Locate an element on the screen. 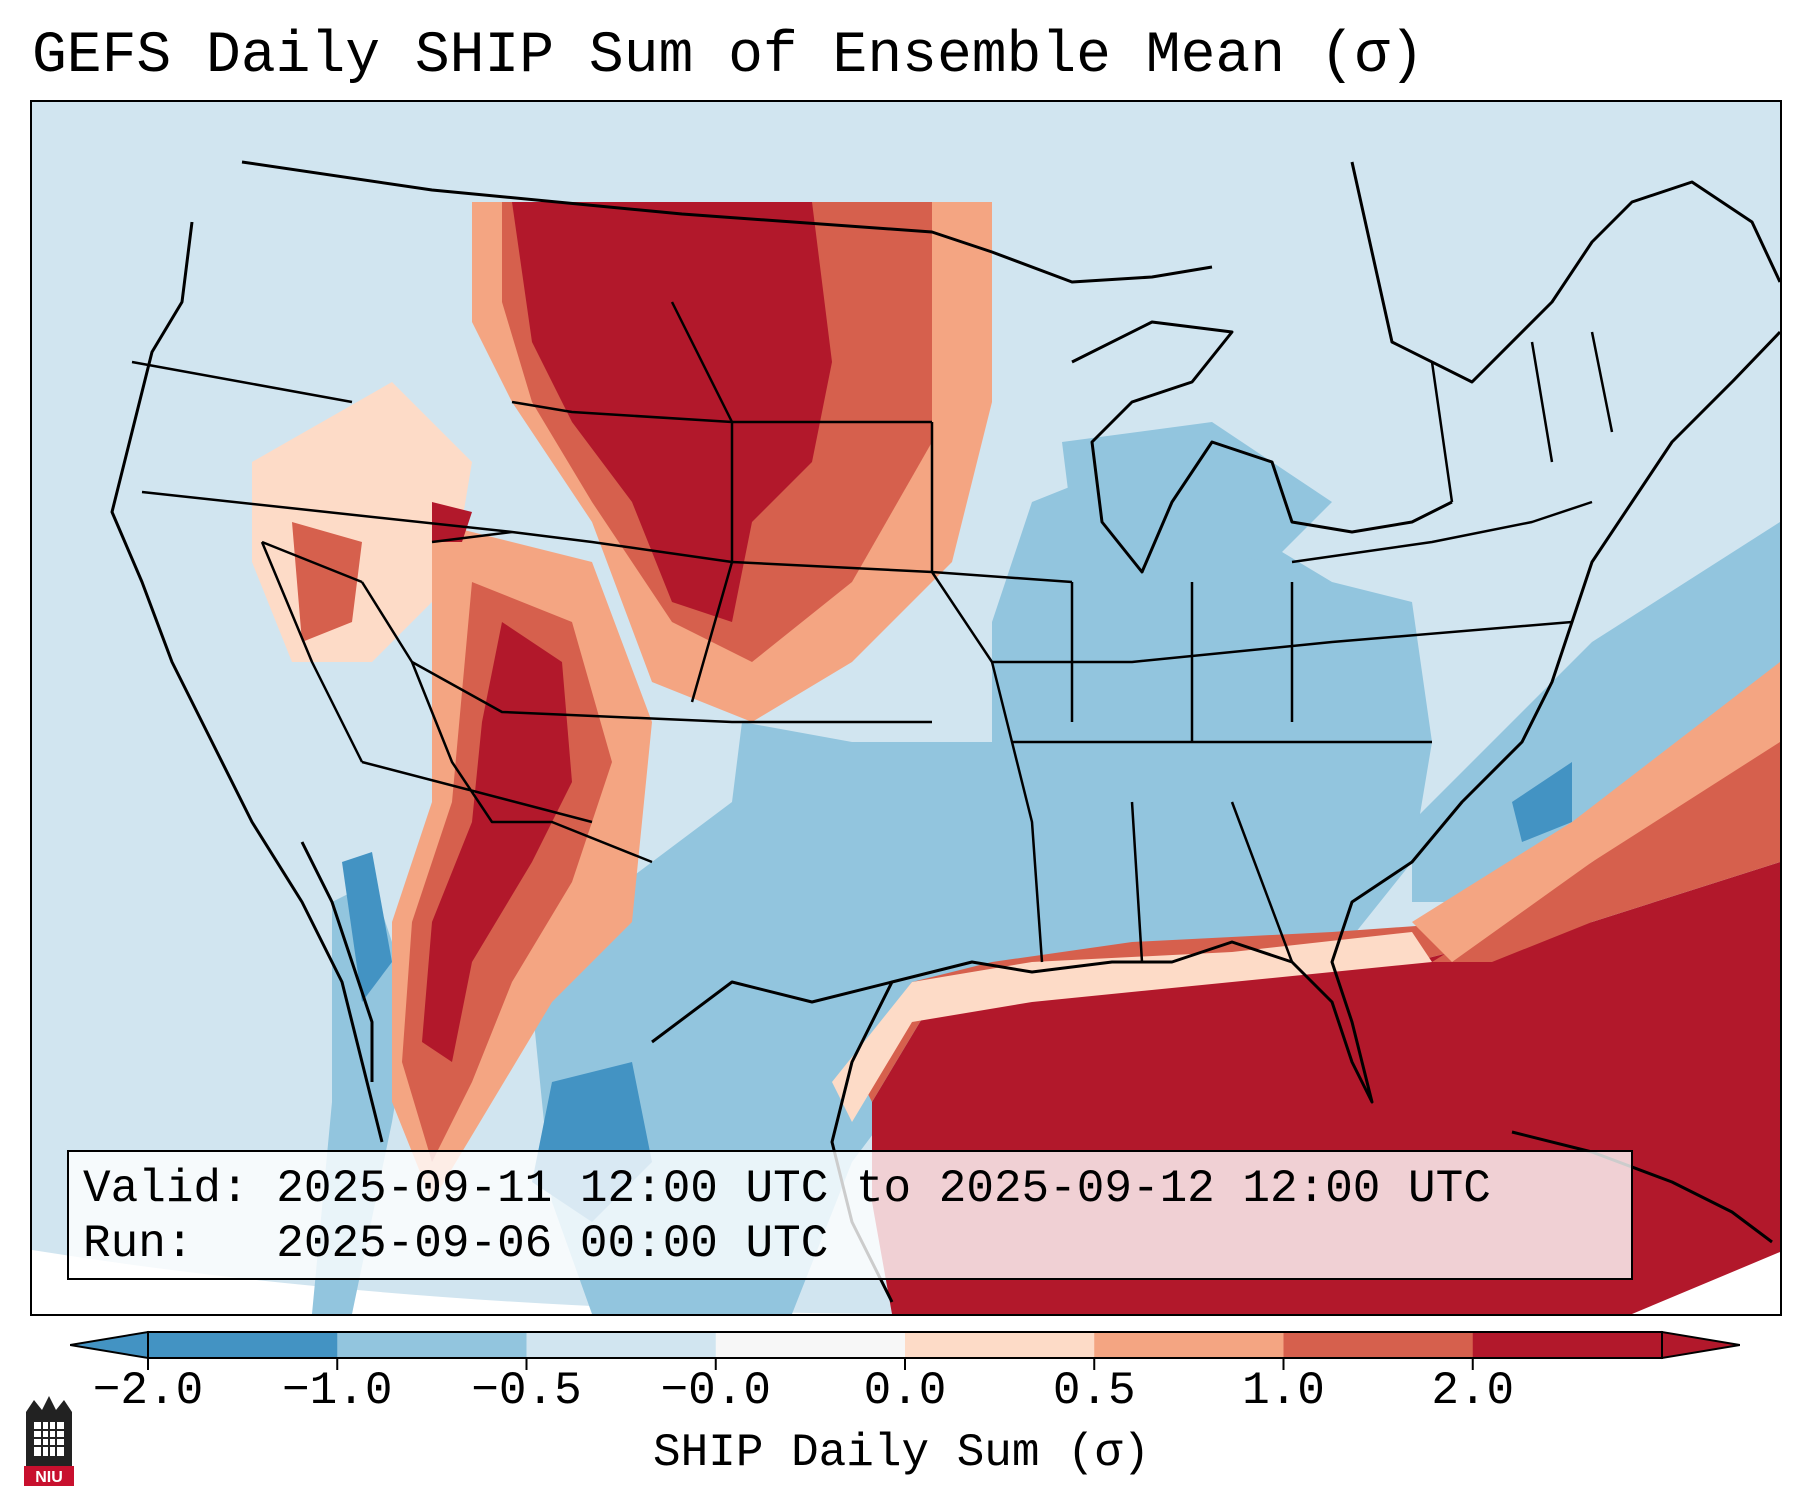  colorbar-tick-label: −1.0 is located at coordinates (337, 1391).